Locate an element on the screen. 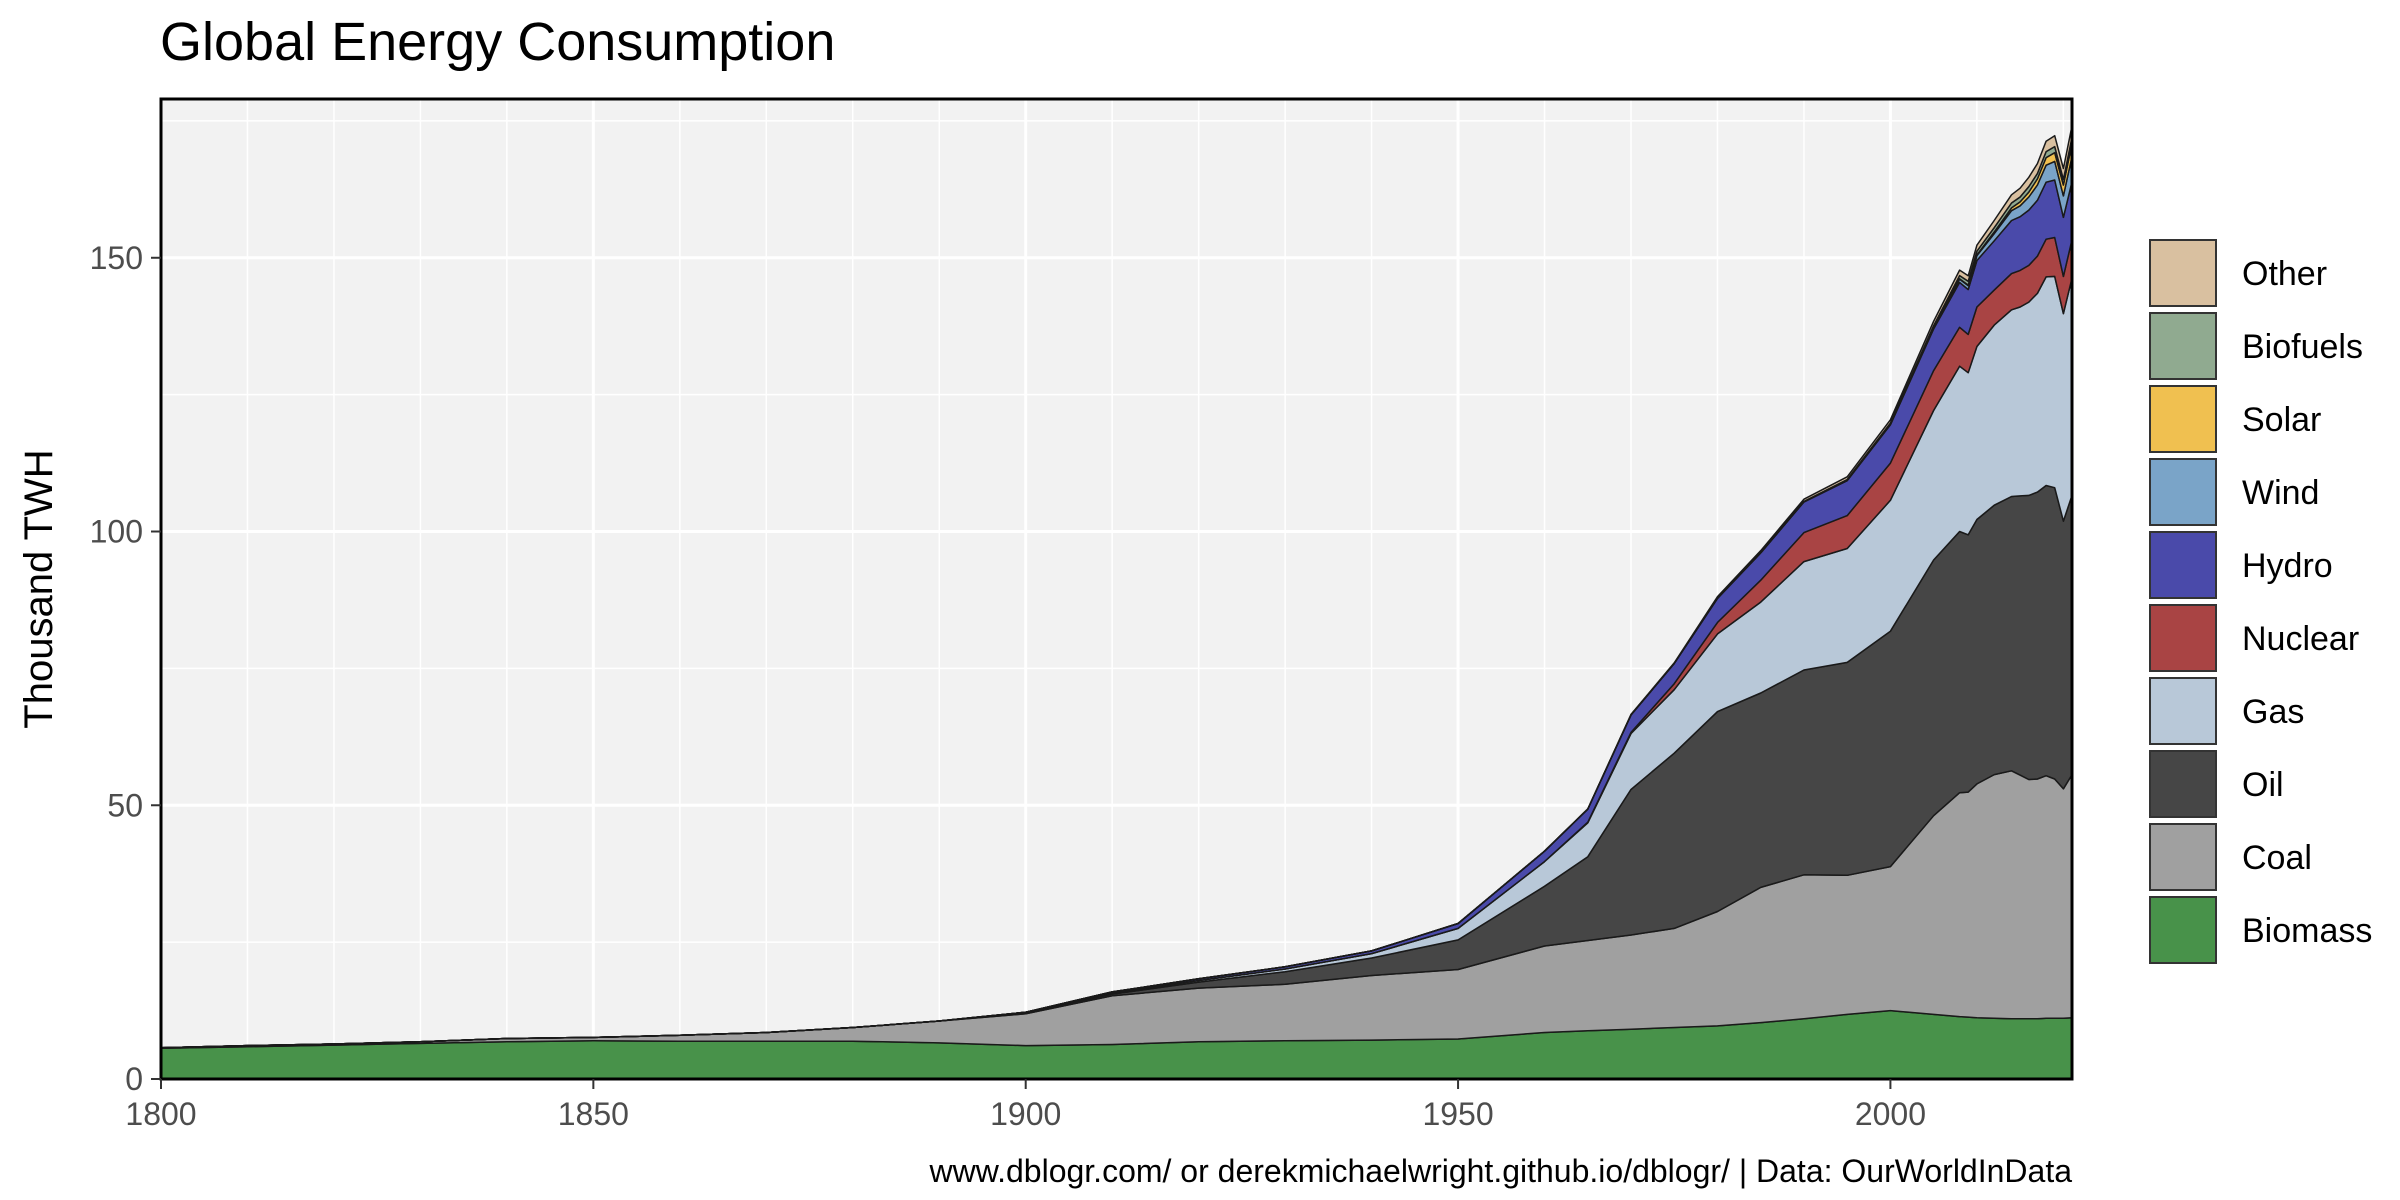 Image resolution: width=2400 pixels, height=1200 pixels. legend-key-biofuels is located at coordinates (2183, 346).